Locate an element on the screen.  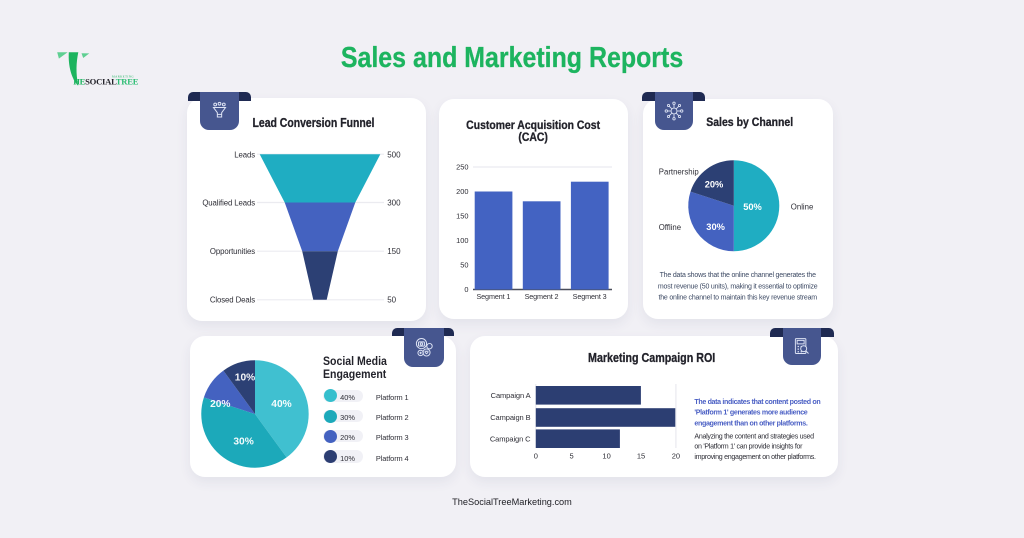
svg-text: 20 is located at coordinates (676, 456).